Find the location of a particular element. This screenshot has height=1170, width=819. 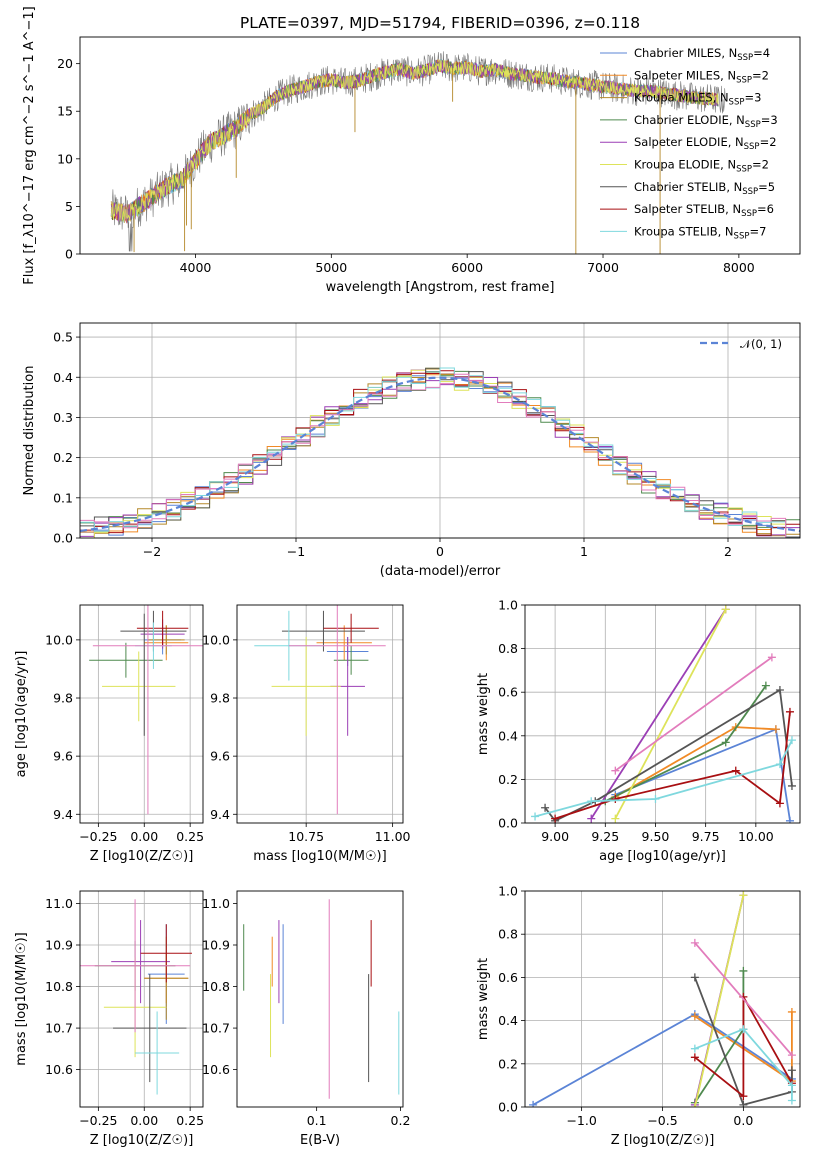

age-vs-mass-plot-area is located at coordinates (320, 710).